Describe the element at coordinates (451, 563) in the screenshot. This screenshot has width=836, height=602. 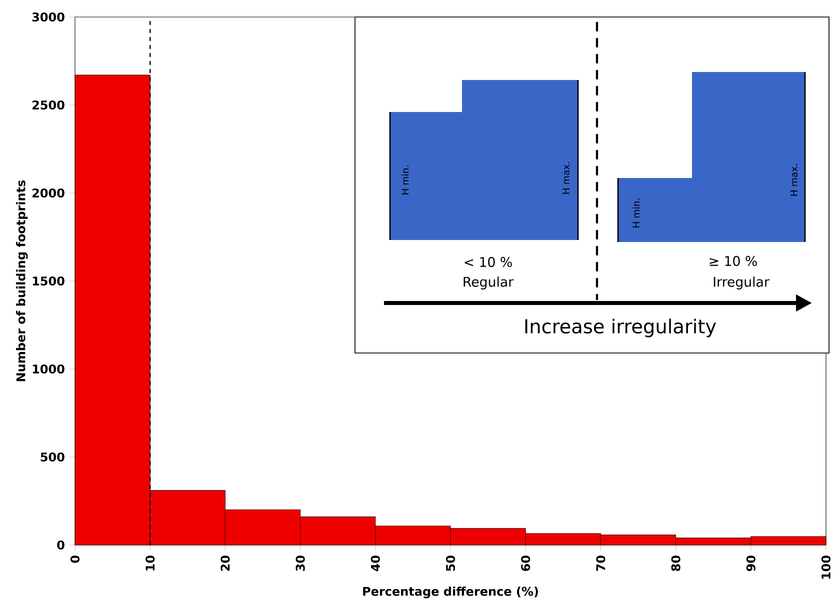
I see `x-tick-label: 50` at that location.